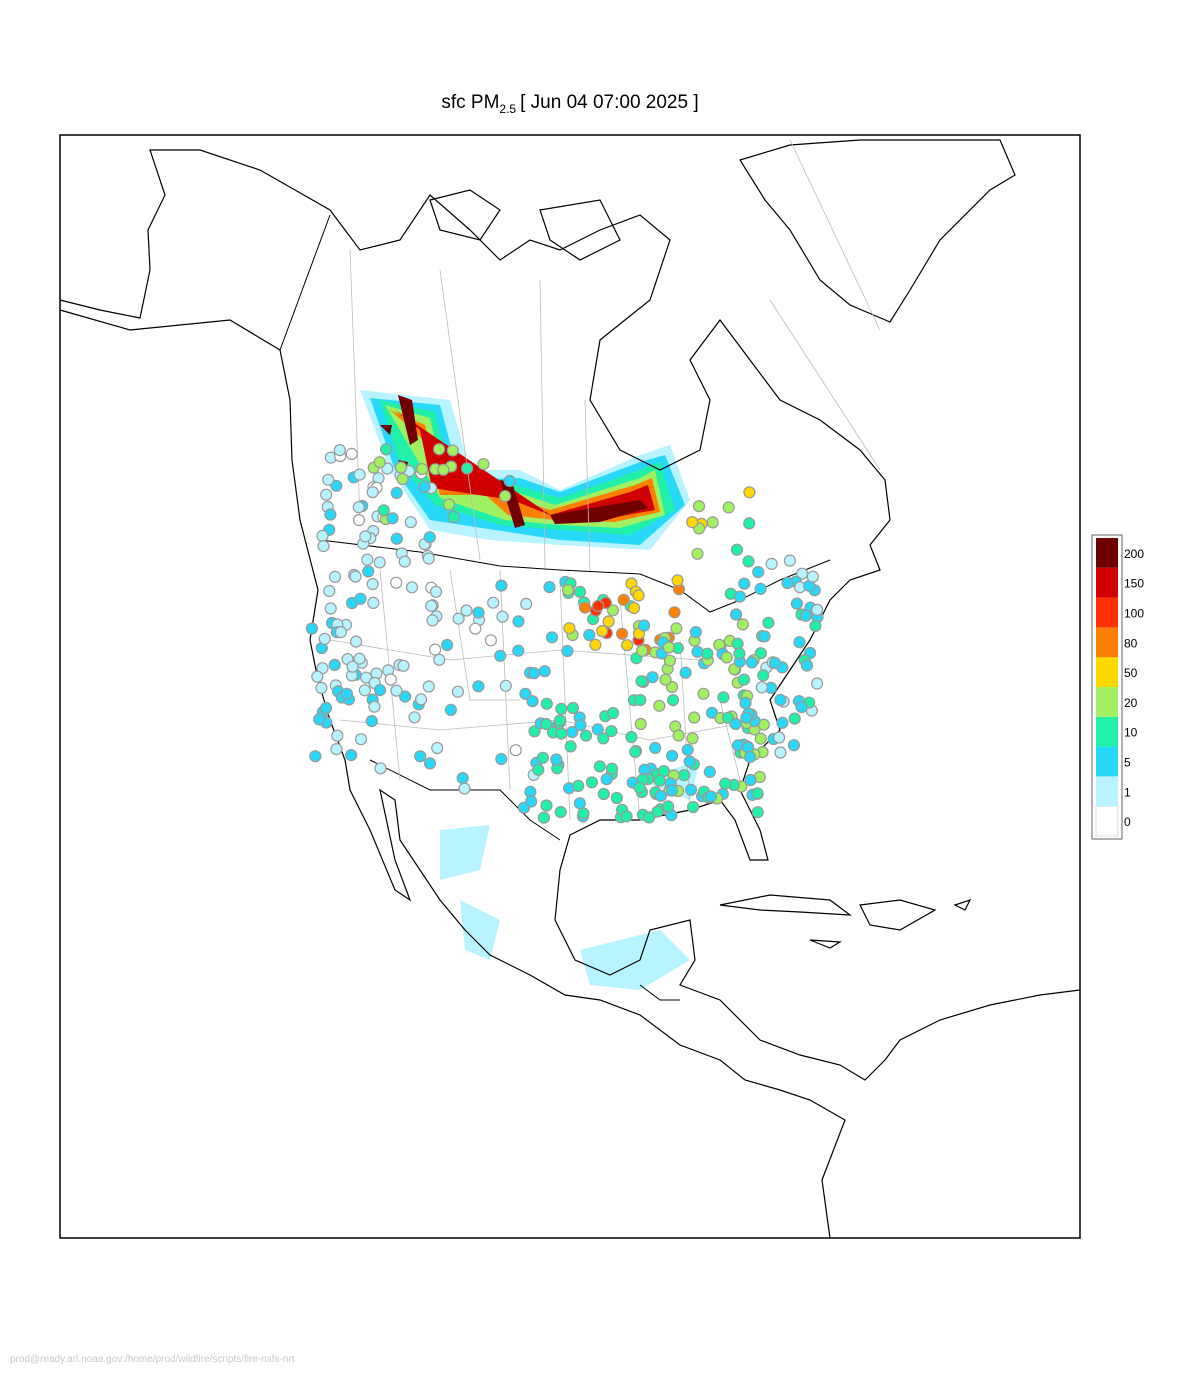 This screenshot has width=1199, height=1376. Describe the element at coordinates (1134, 584) in the screenshot. I see `color-bar-label: 150` at that location.